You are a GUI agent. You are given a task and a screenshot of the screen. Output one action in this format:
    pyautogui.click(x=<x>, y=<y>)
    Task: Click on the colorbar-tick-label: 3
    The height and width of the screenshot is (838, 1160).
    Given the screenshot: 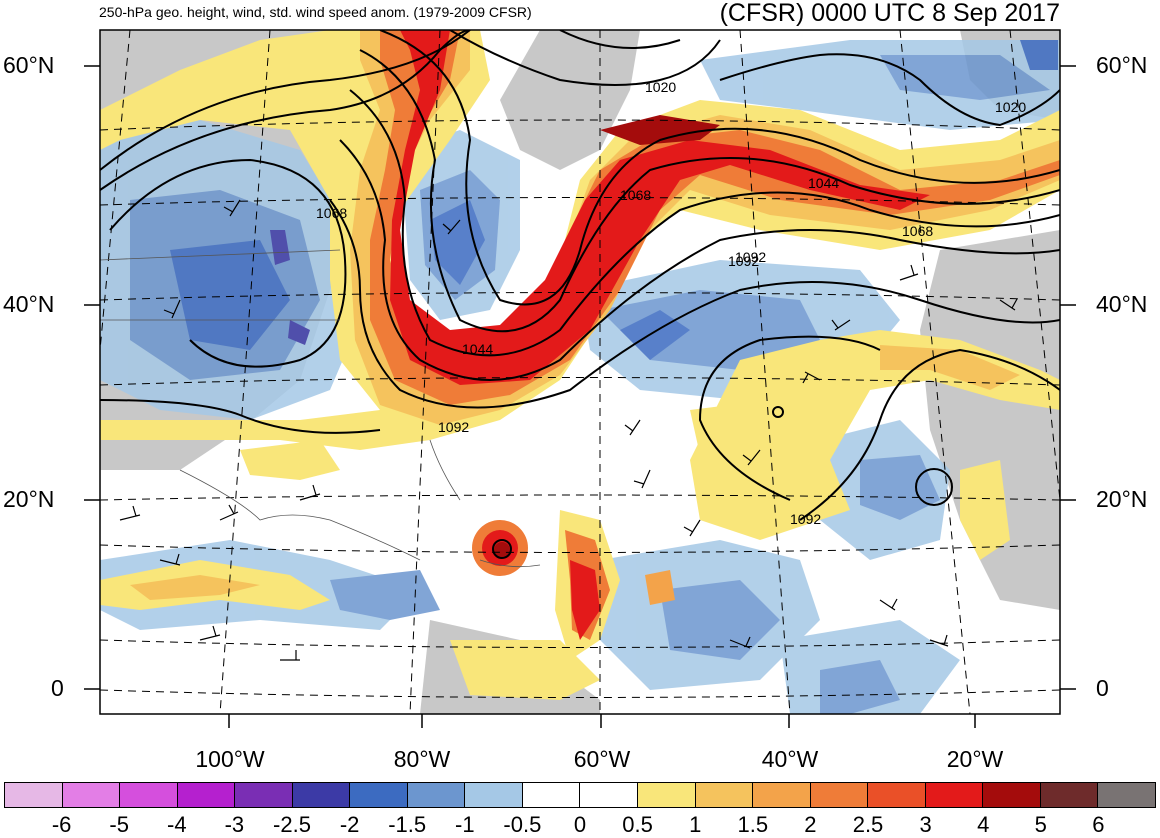 What is the action you would take?
    pyautogui.click(x=925, y=824)
    